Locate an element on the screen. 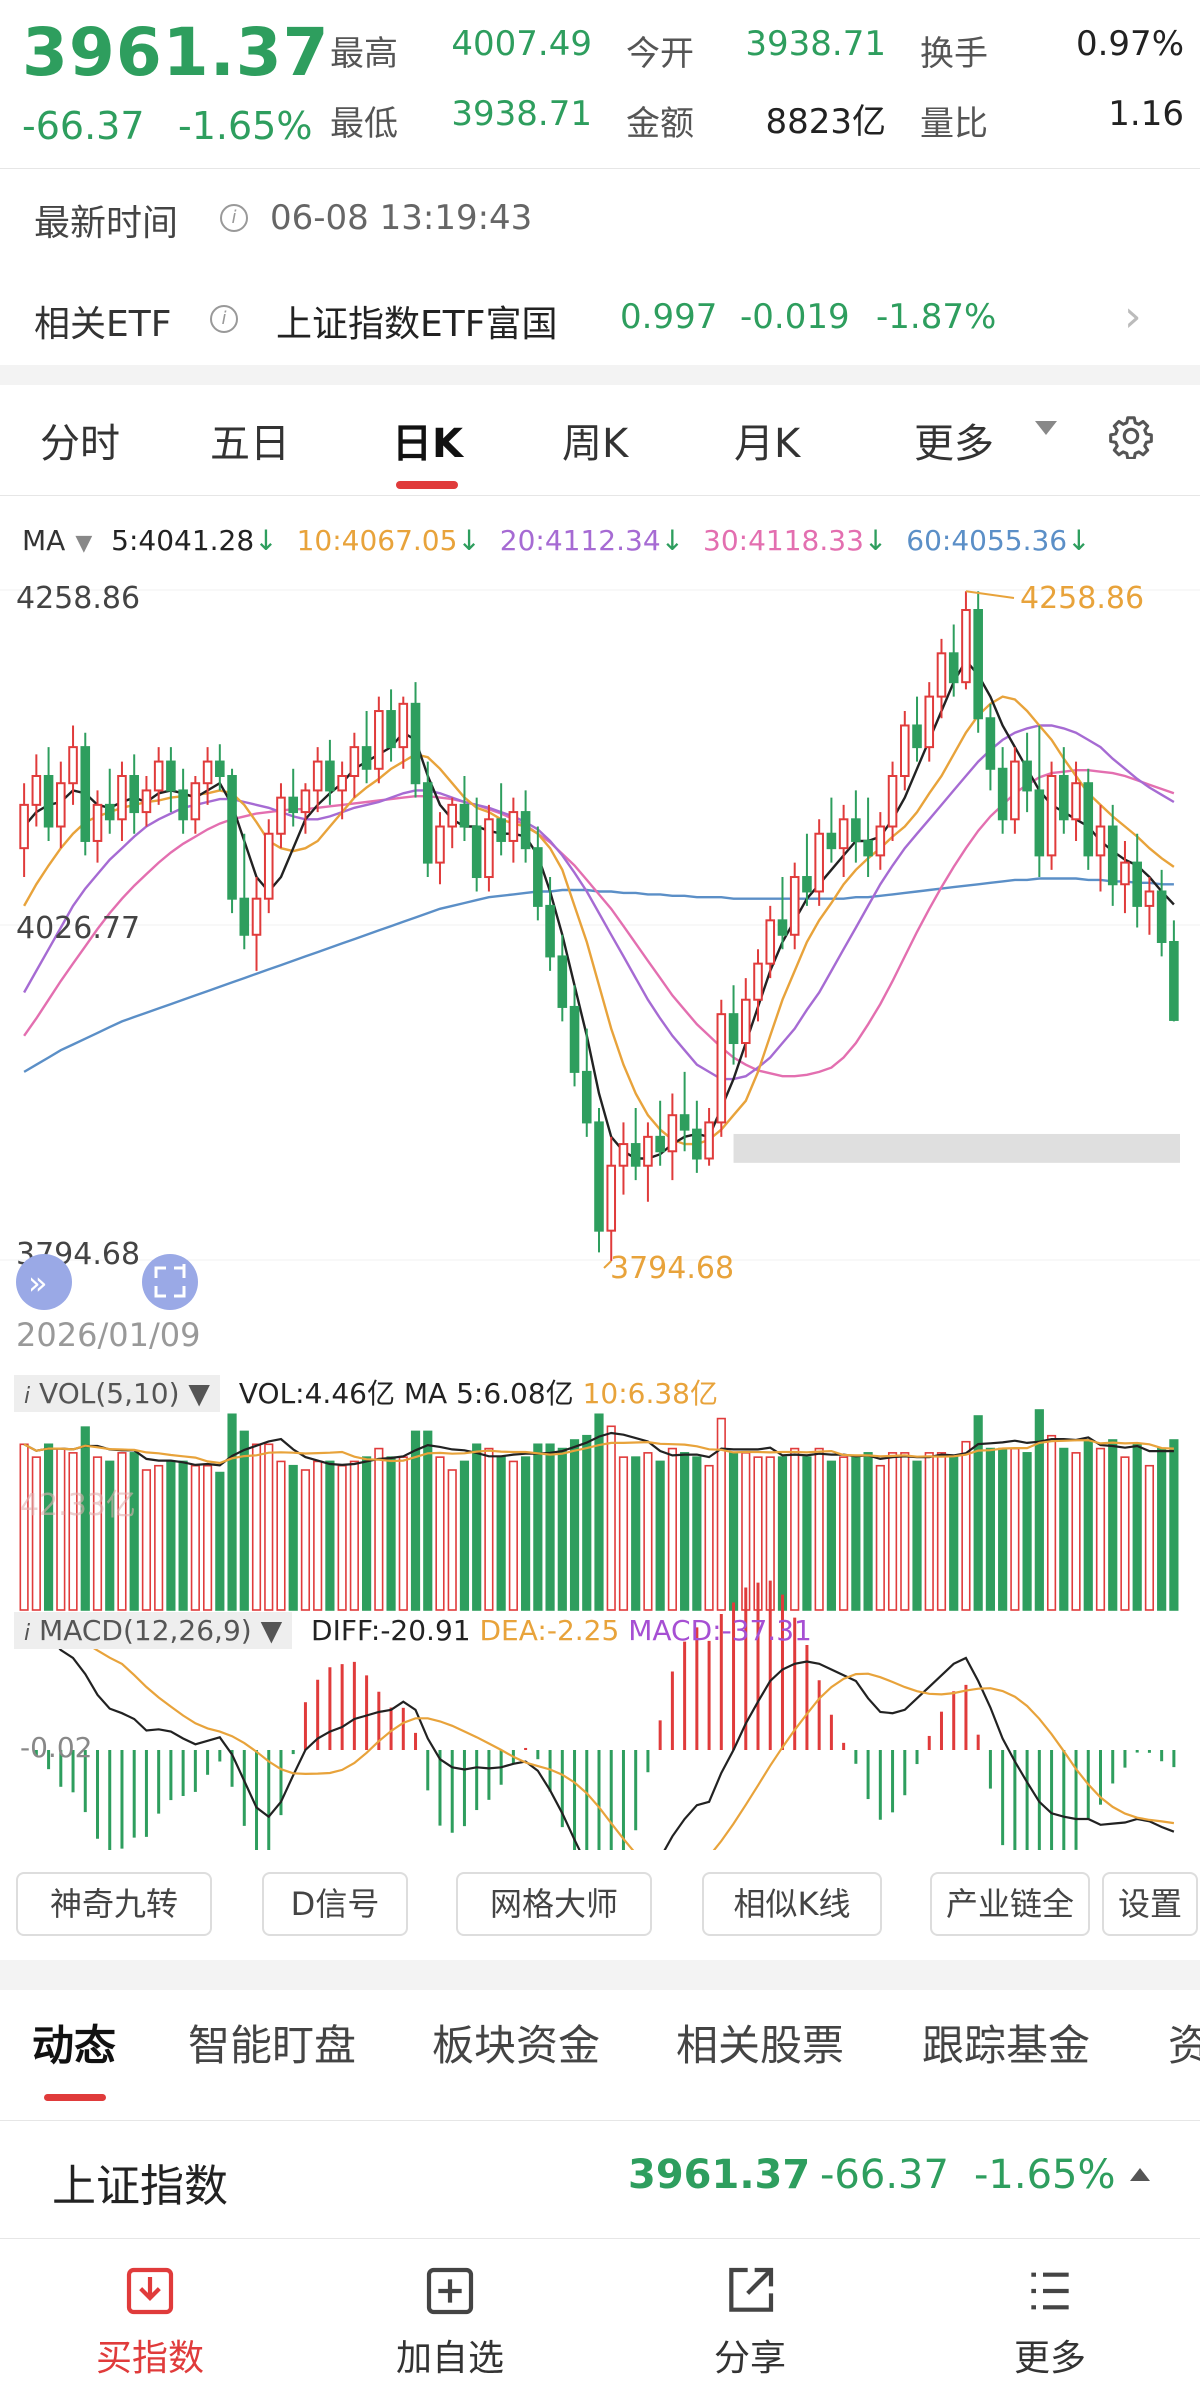 Image resolution: width=1200 pixels, height=2392 pixels. tab-monthly-k: 月K is located at coordinates (767, 444).